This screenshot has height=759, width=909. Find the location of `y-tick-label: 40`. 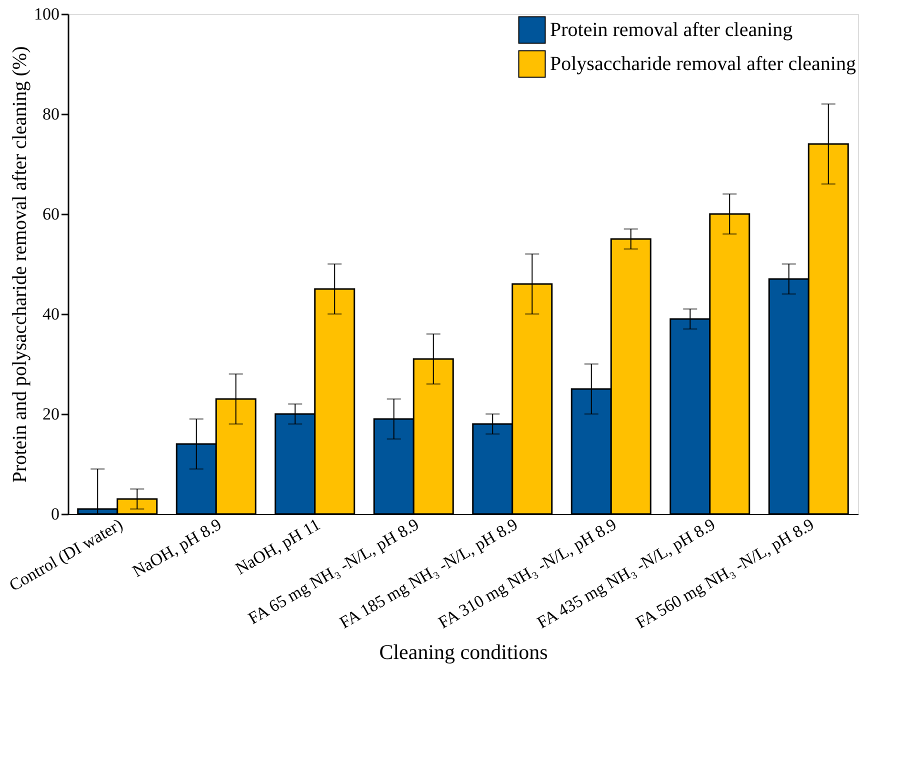

y-tick-label: 40 is located at coordinates (51, 314).